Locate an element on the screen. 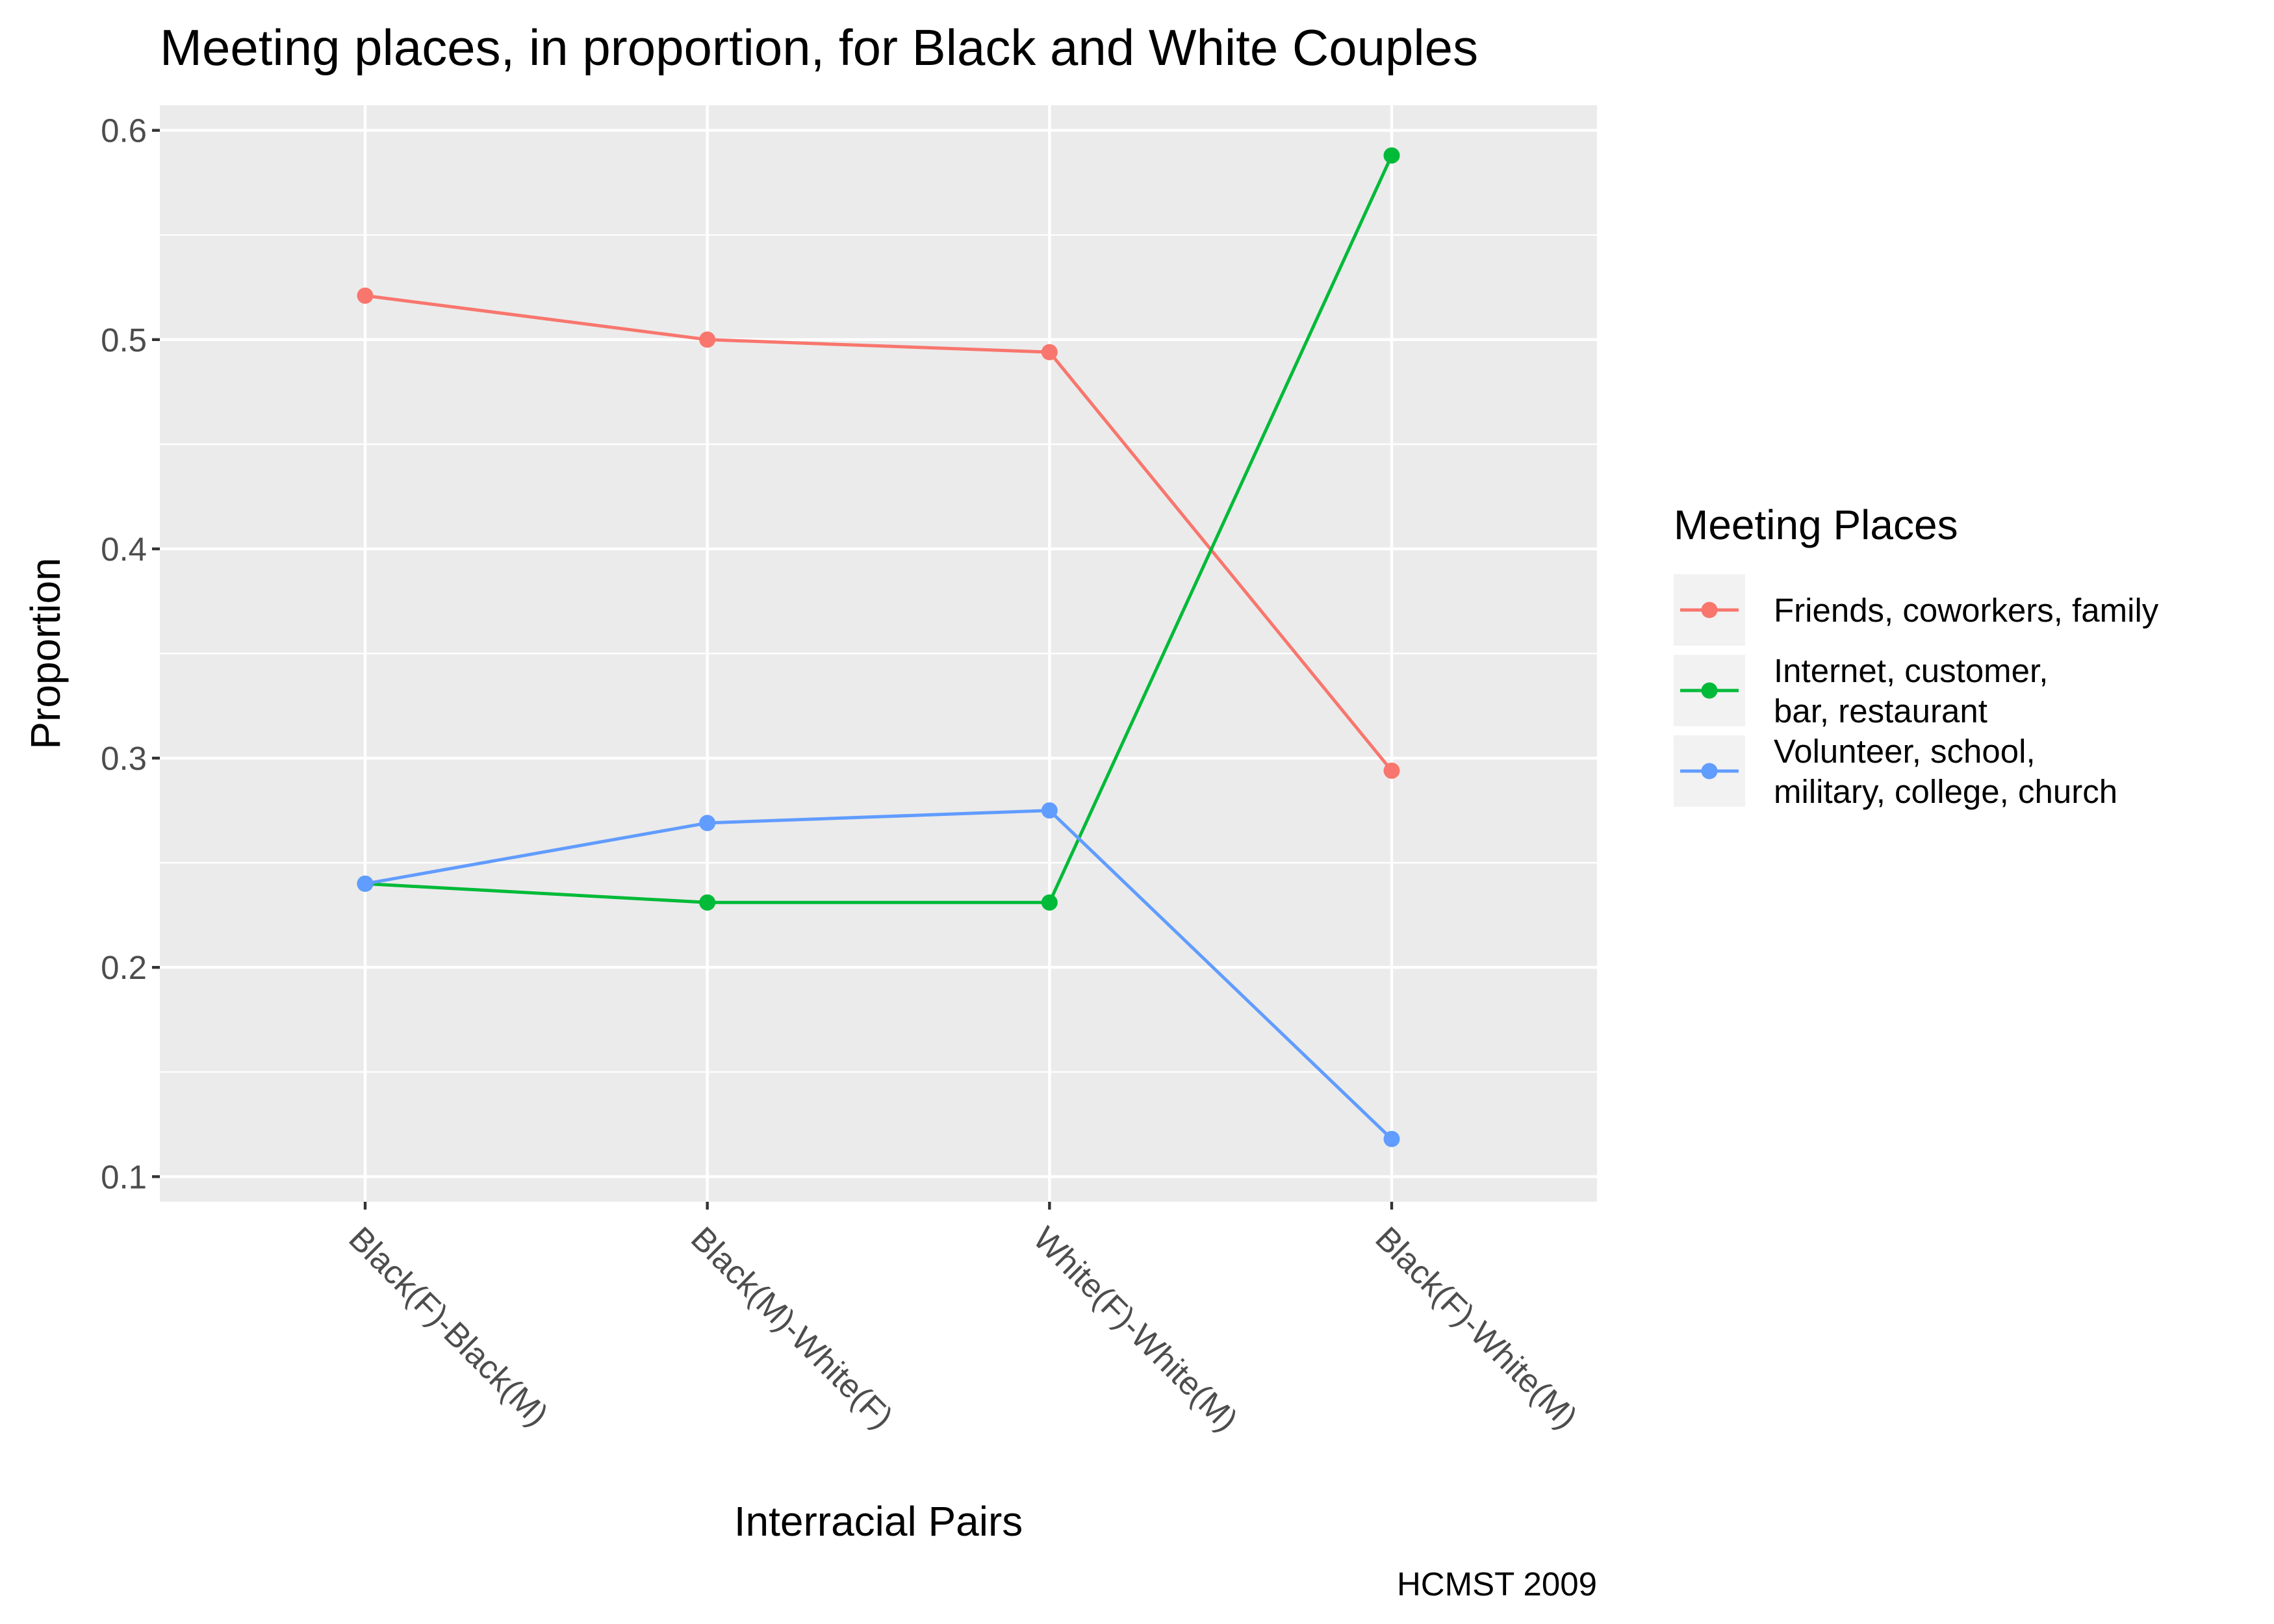  y-tick-label: 0.4 is located at coordinates (124, 549).